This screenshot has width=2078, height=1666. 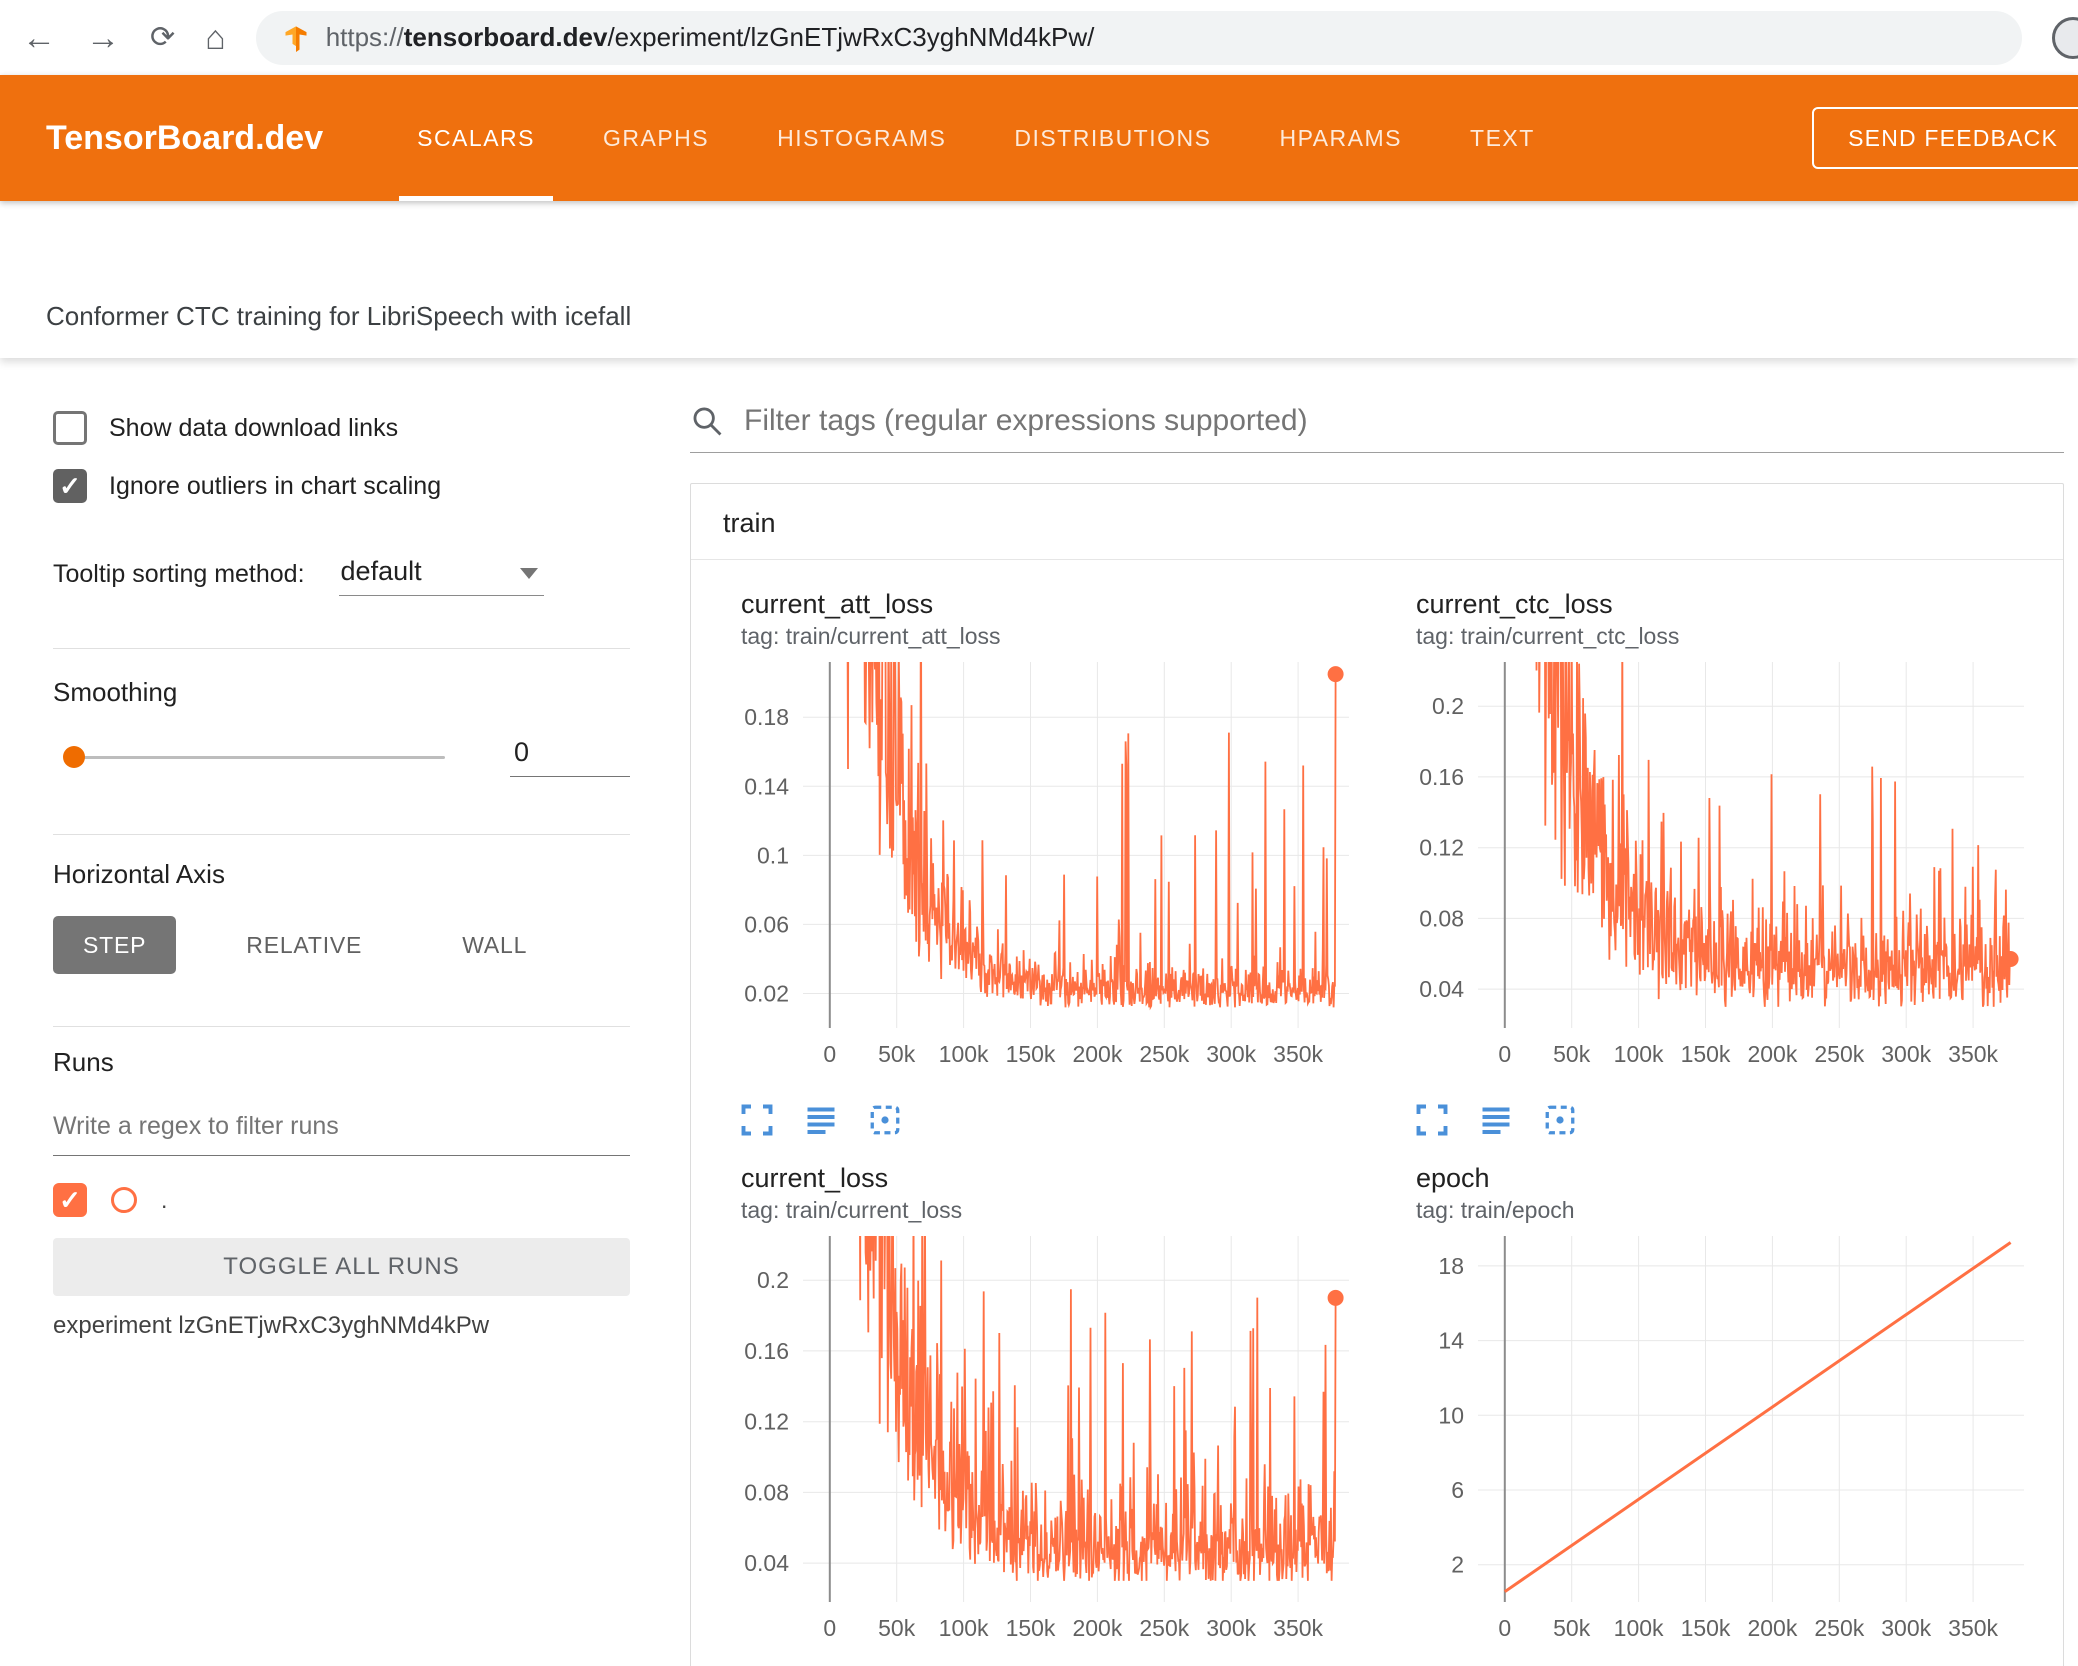 What do you see at coordinates (103, 37) in the screenshot?
I see `forward-icon: →` at bounding box center [103, 37].